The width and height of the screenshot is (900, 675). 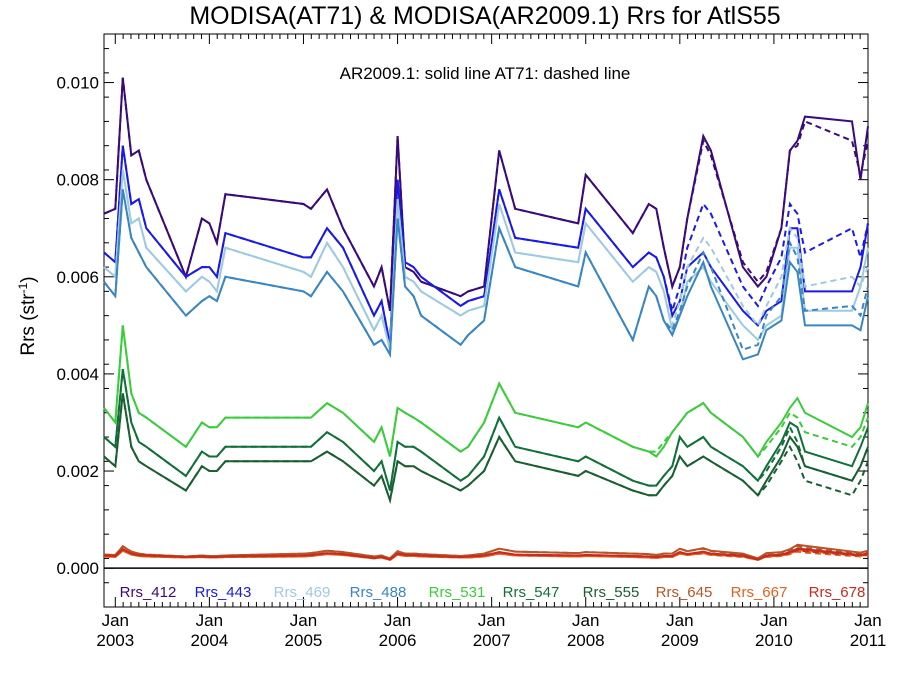 I want to click on y-axis-label-close: ), so click(x=28, y=279).